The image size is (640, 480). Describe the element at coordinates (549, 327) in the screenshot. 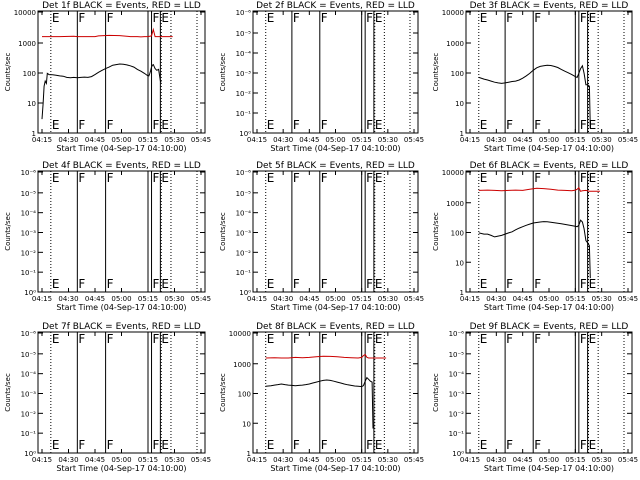

I see `panel-title: Det 9f BLACK = Events, RED = LLD` at that location.